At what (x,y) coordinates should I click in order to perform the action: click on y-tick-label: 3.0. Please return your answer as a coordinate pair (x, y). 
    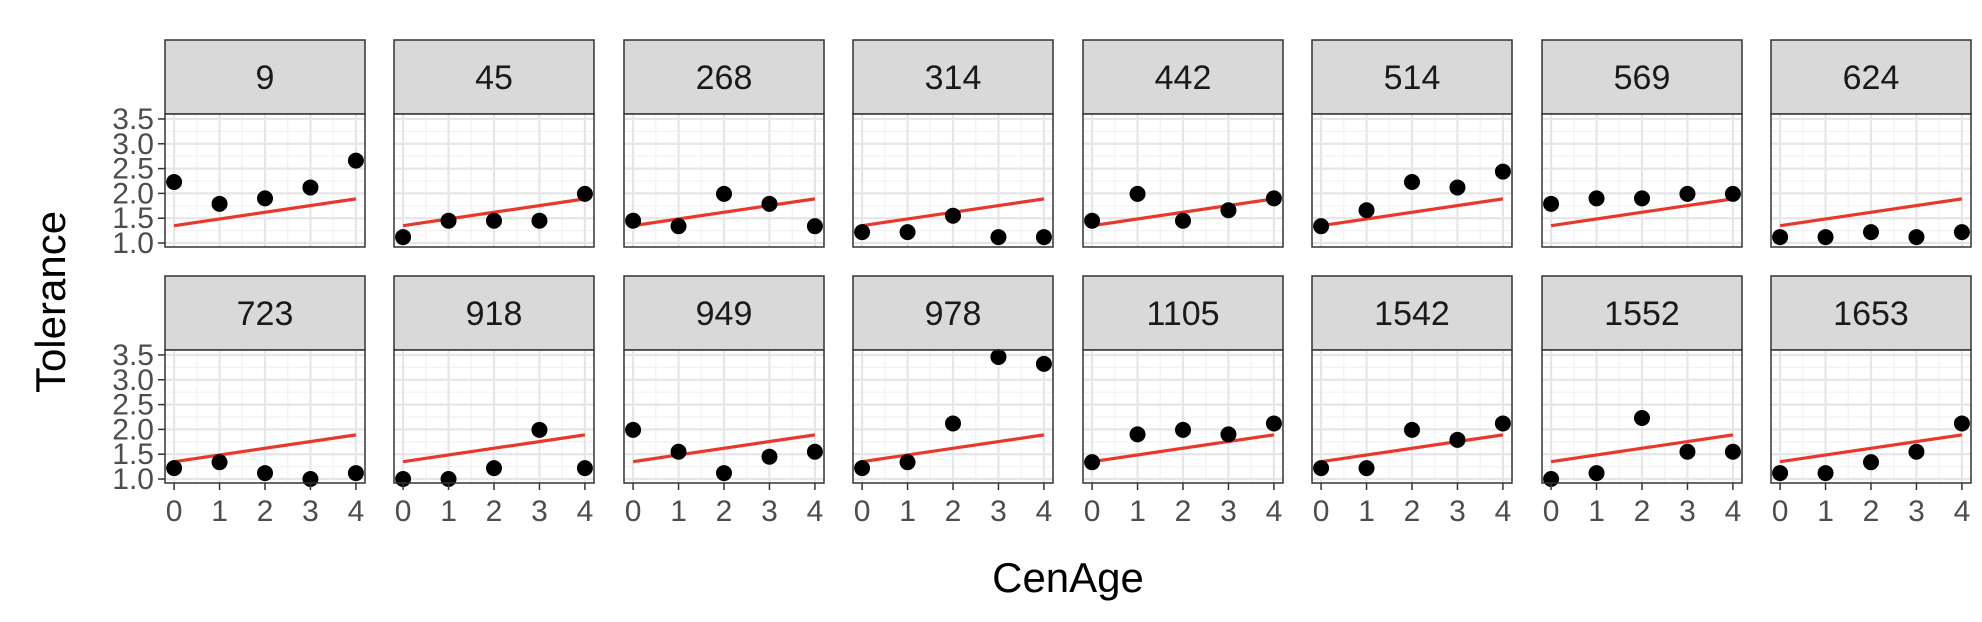
    Looking at the image, I should click on (133, 380).